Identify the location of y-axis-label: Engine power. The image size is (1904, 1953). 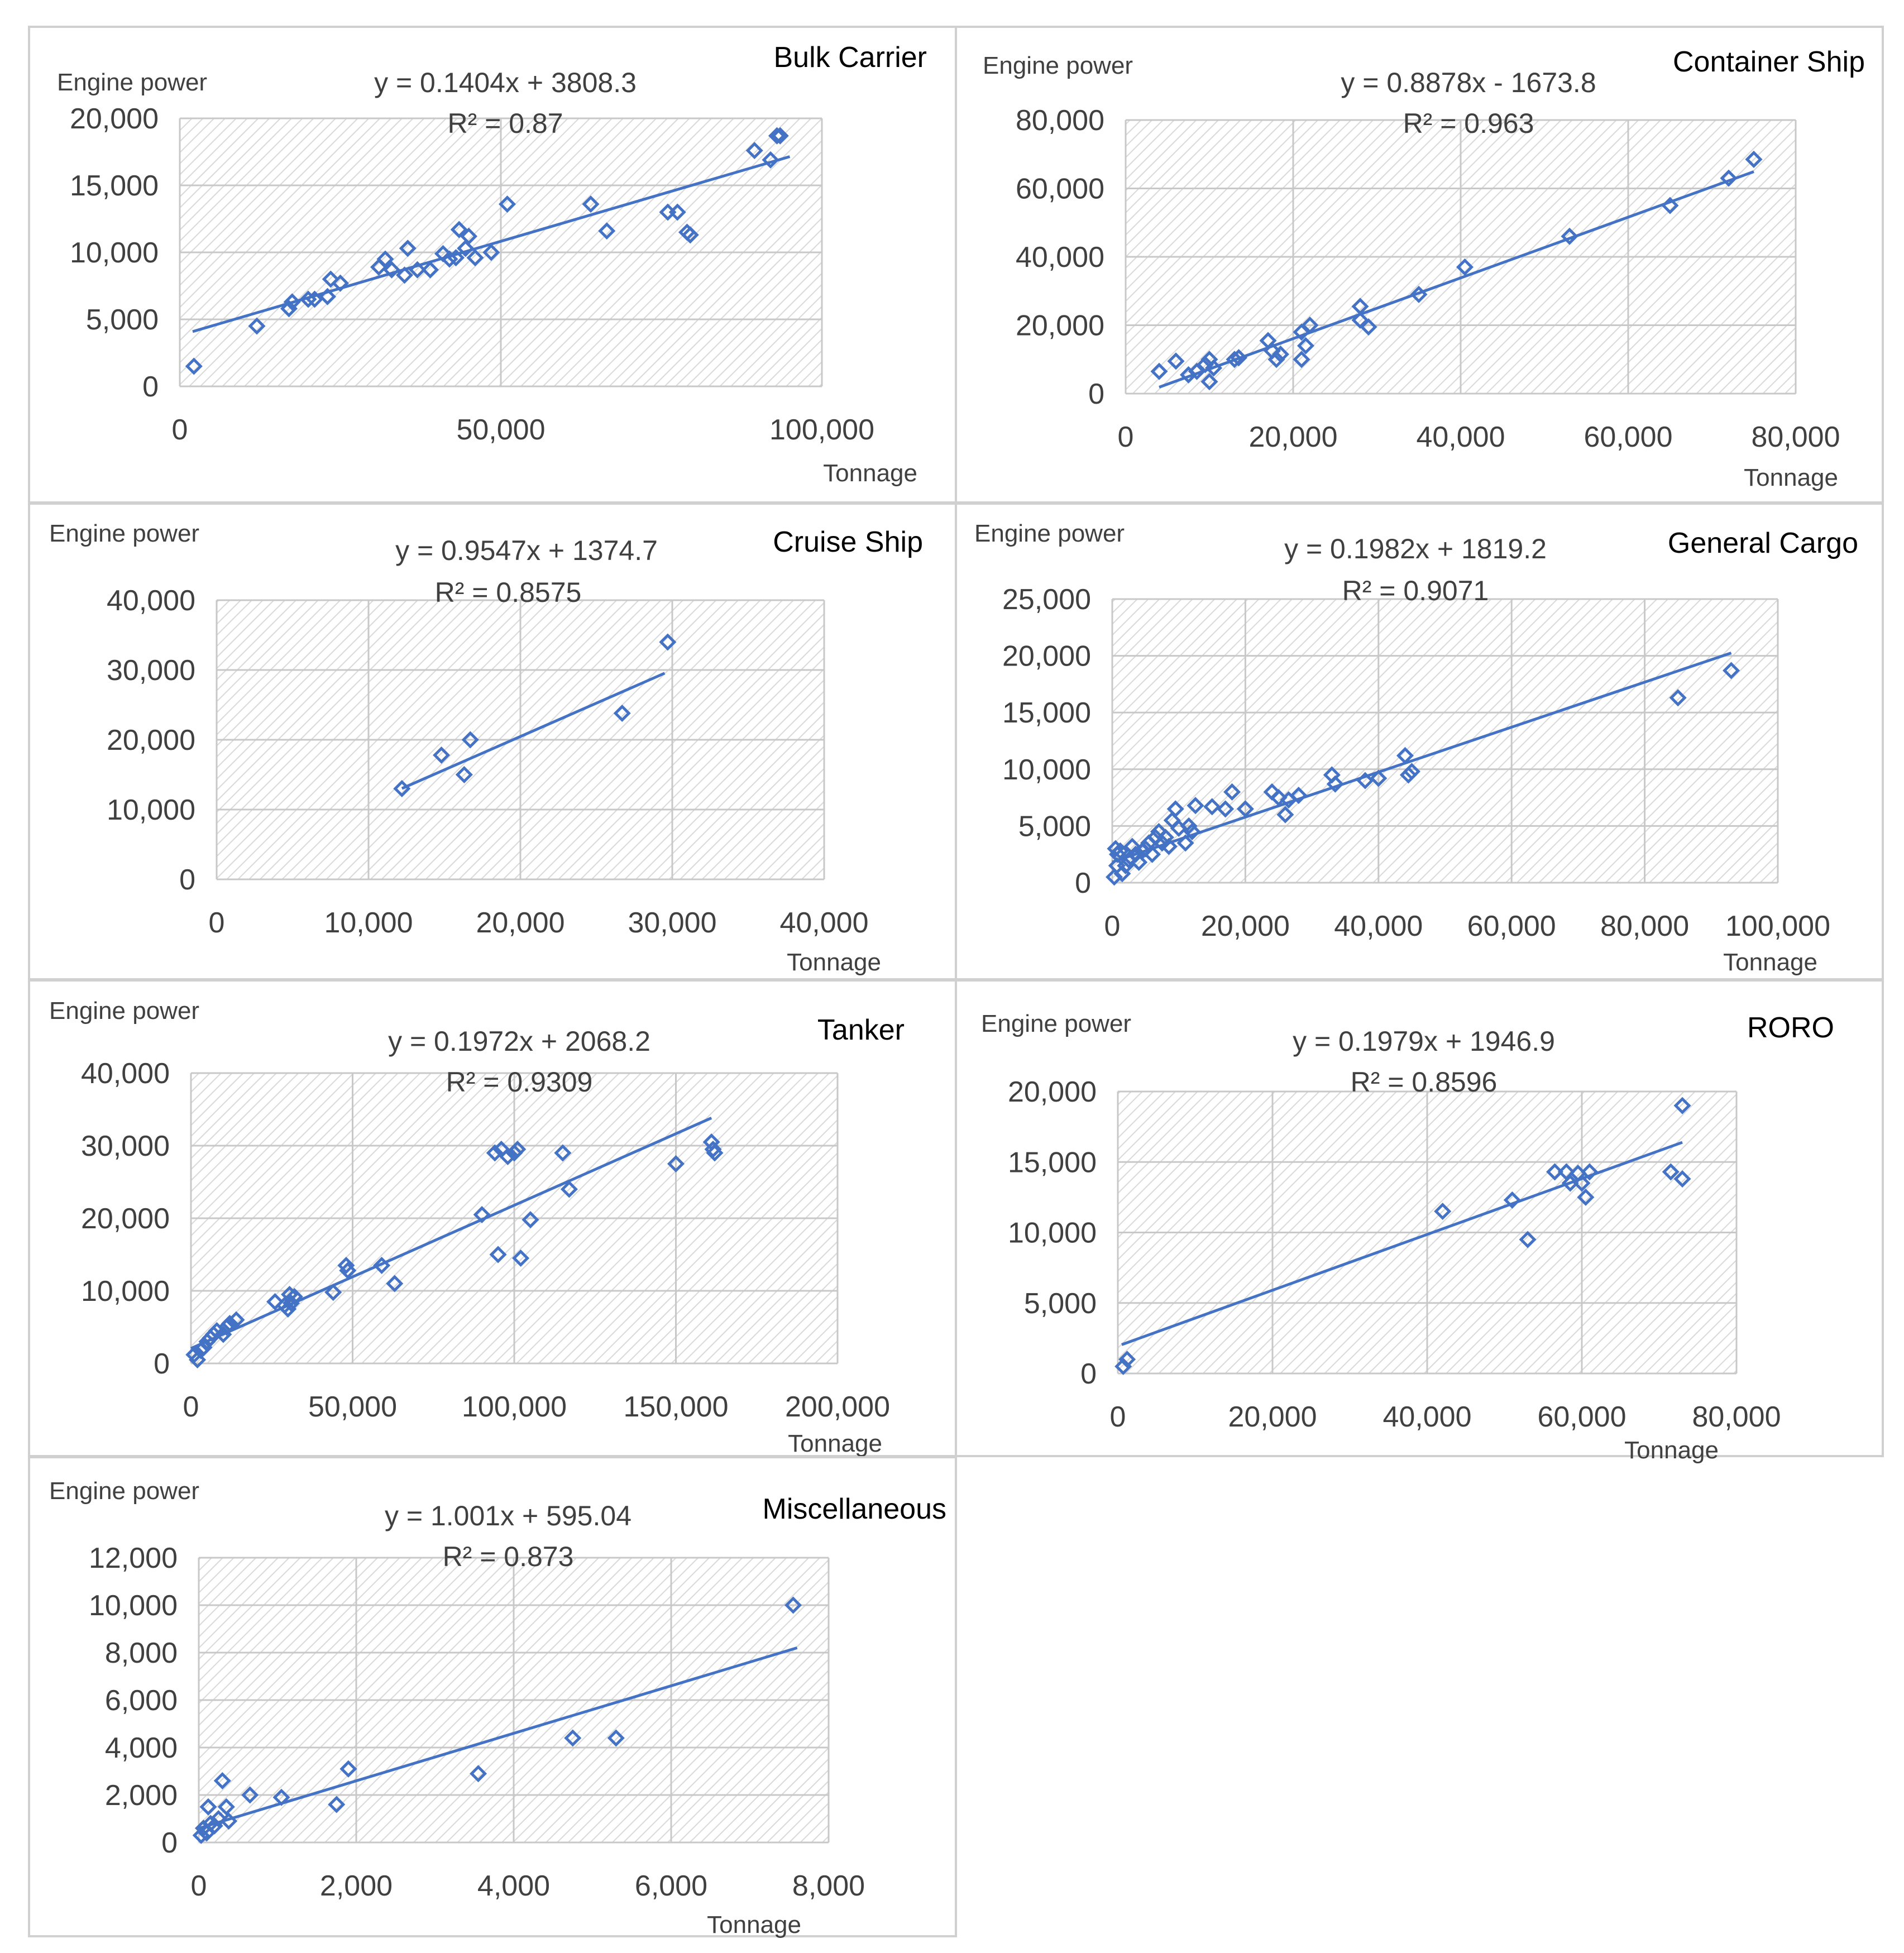
(1056, 1024).